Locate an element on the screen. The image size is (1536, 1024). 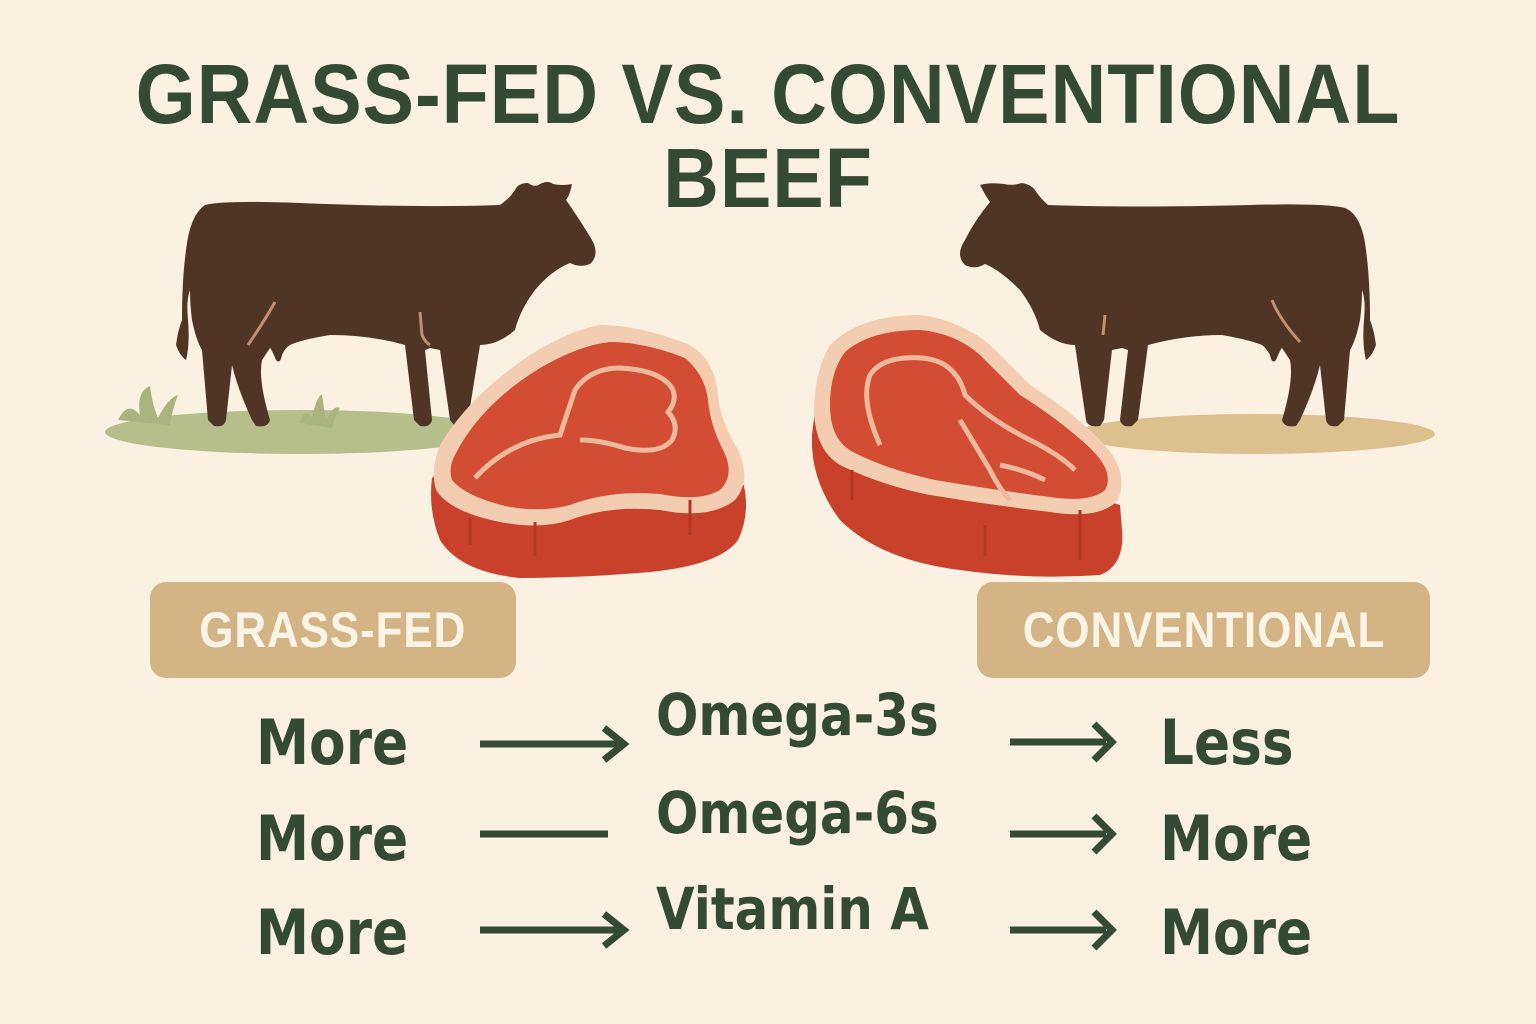
conventional-label: CONVENTIONAL is located at coordinates (1203, 630).